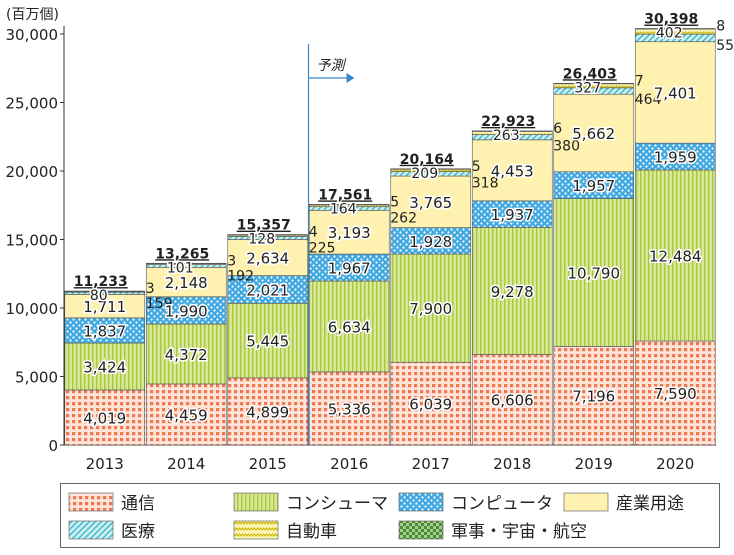 Image resolution: width=734 pixels, height=555 pixels. Describe the element at coordinates (150, 289) in the screenshot. I see `data-label-軍事・宇宙・航空-2013: 3` at that location.